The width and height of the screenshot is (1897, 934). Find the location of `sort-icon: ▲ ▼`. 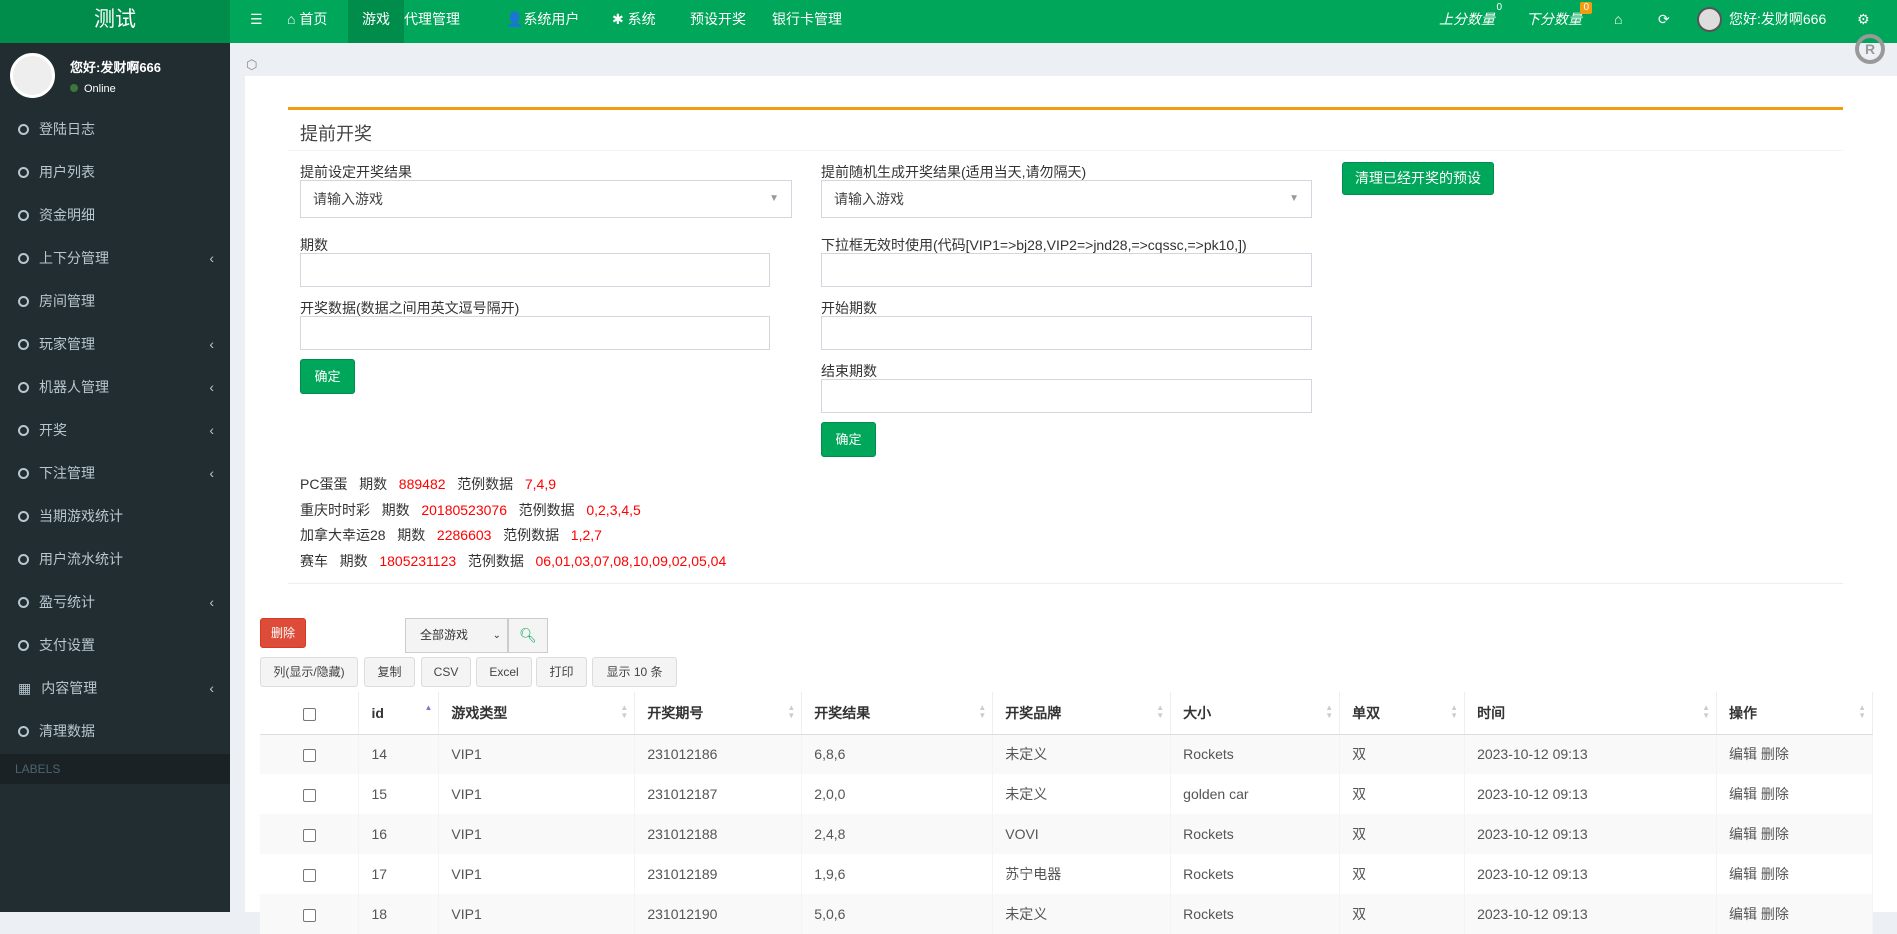

sort-icon: ▲ ▼ is located at coordinates (1706, 711).